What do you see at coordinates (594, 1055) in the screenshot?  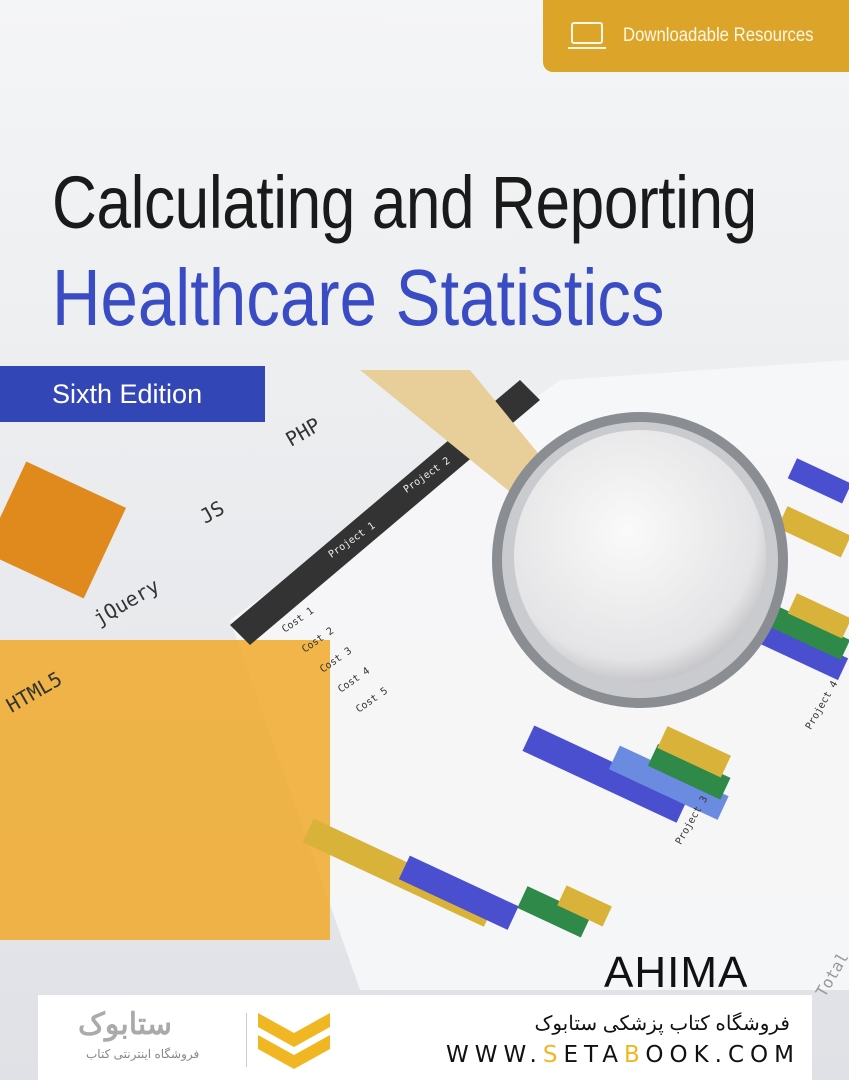 I see `url-part: ETA` at bounding box center [594, 1055].